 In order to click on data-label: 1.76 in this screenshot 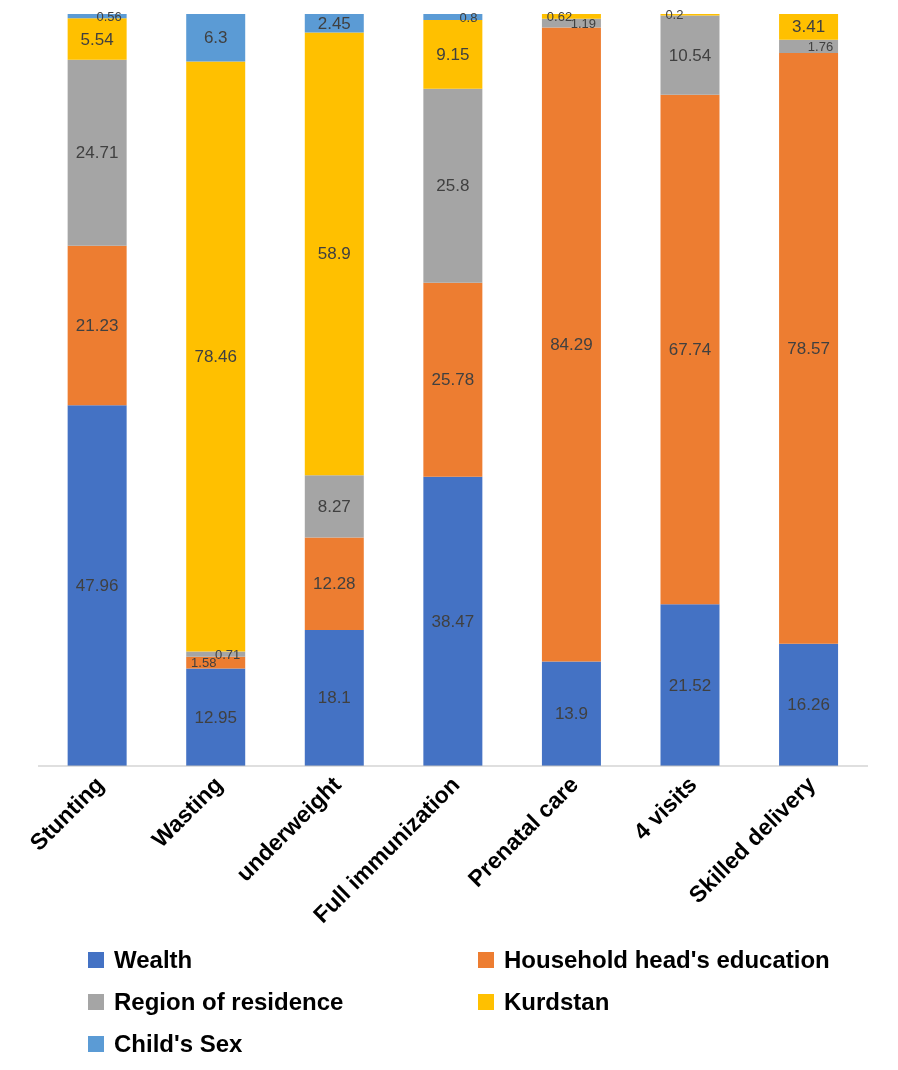, I will do `click(820, 46)`.